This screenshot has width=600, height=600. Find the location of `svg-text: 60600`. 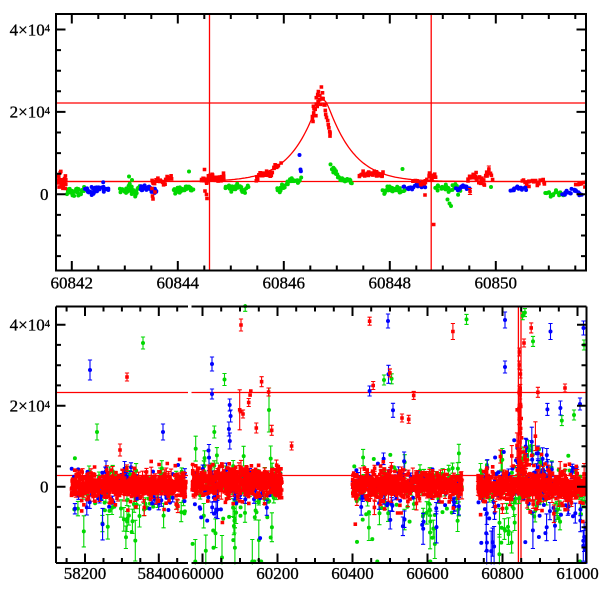

svg-text: 60600 is located at coordinates (427, 573).